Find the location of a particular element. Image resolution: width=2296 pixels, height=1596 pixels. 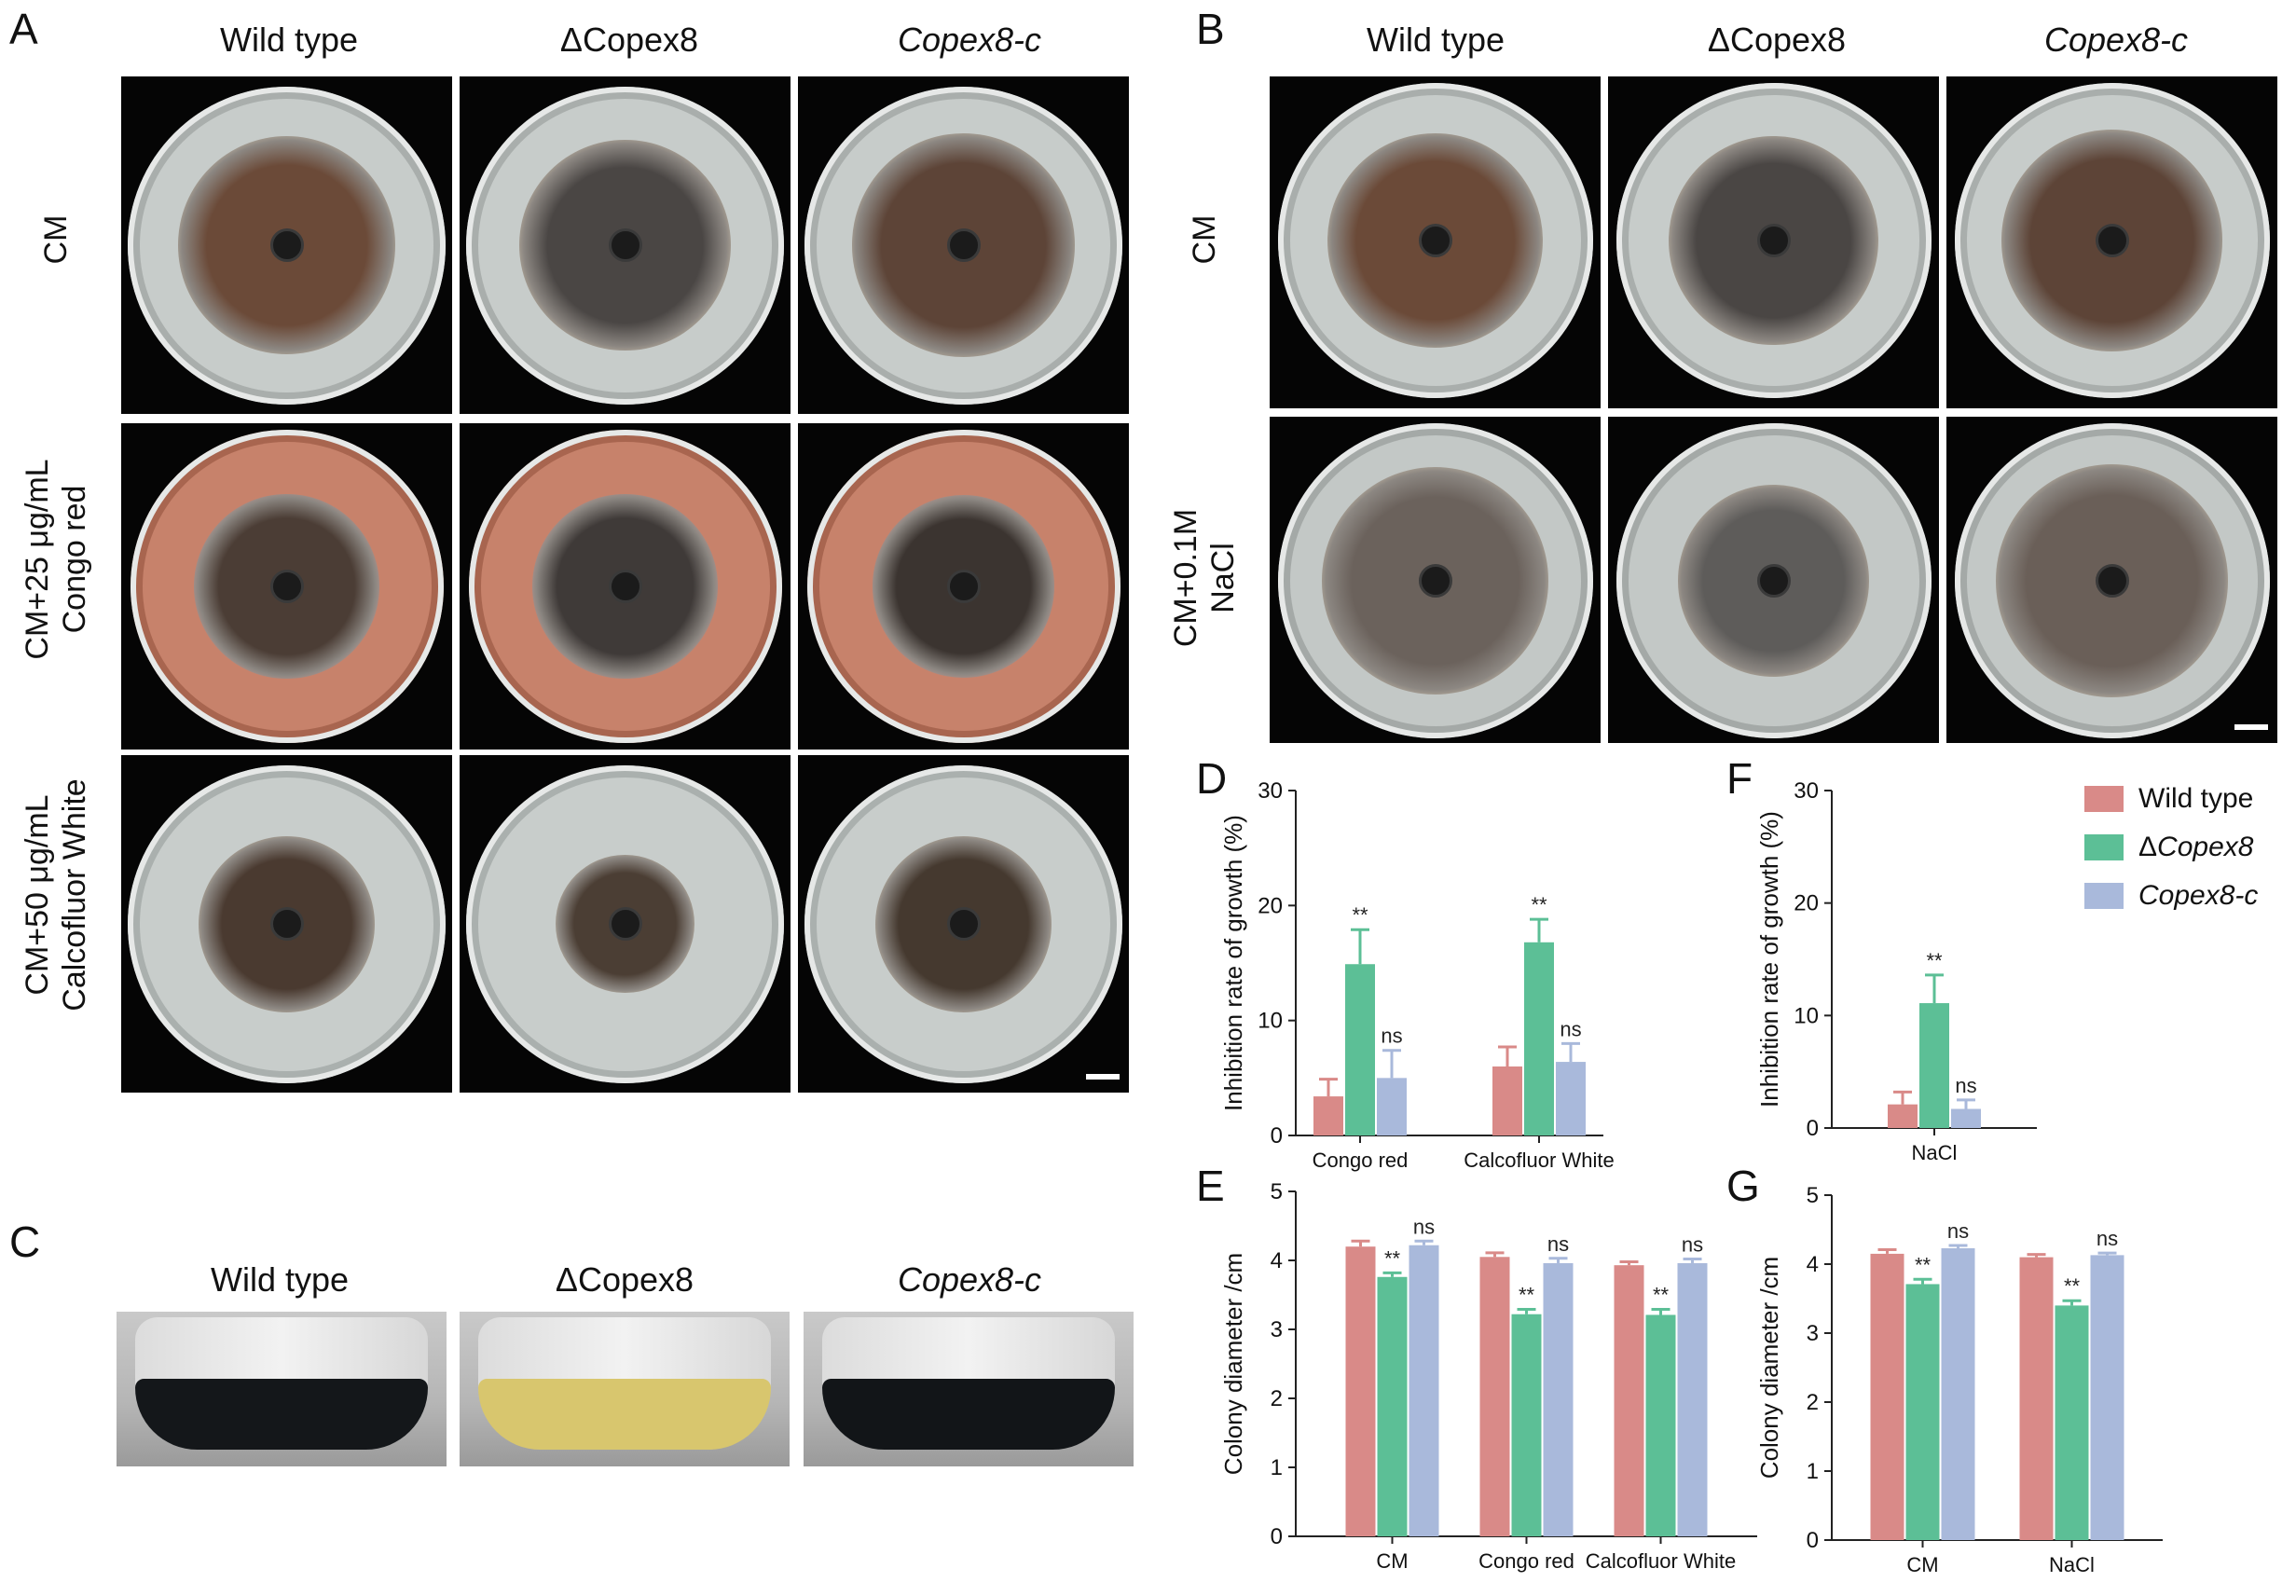

y-tick-label: 30 is located at coordinates (1806, 791).